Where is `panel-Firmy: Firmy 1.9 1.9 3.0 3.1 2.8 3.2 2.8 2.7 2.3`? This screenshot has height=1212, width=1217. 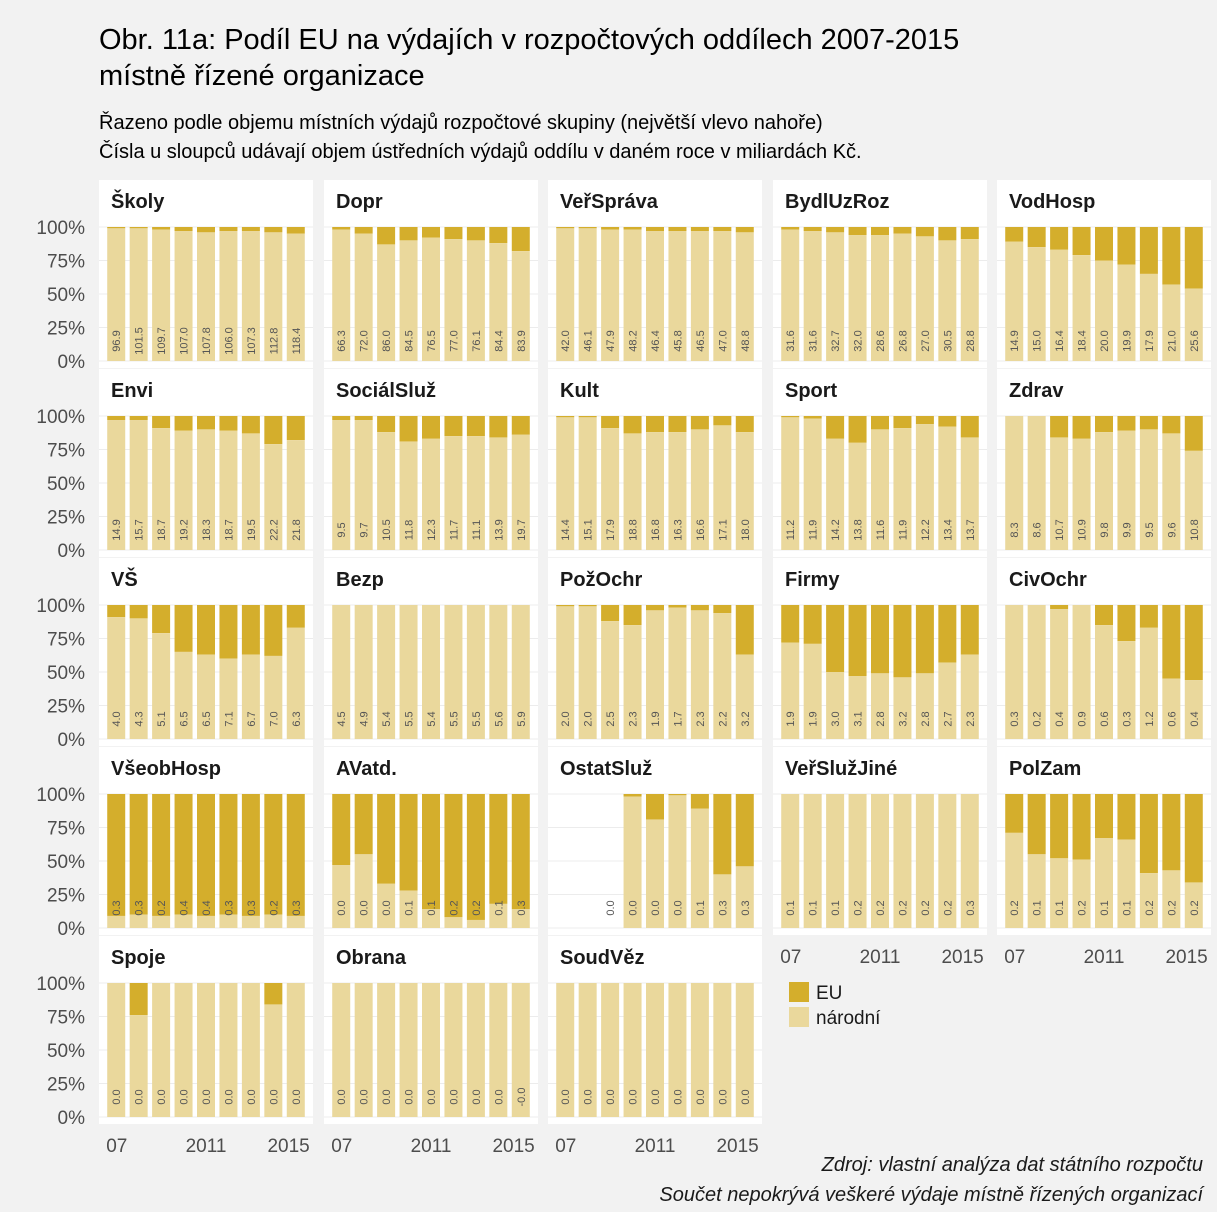
panel-Firmy: Firmy 1.9 1.9 3.0 3.1 2.8 3.2 2.8 2.7 2.3 is located at coordinates (880, 652).